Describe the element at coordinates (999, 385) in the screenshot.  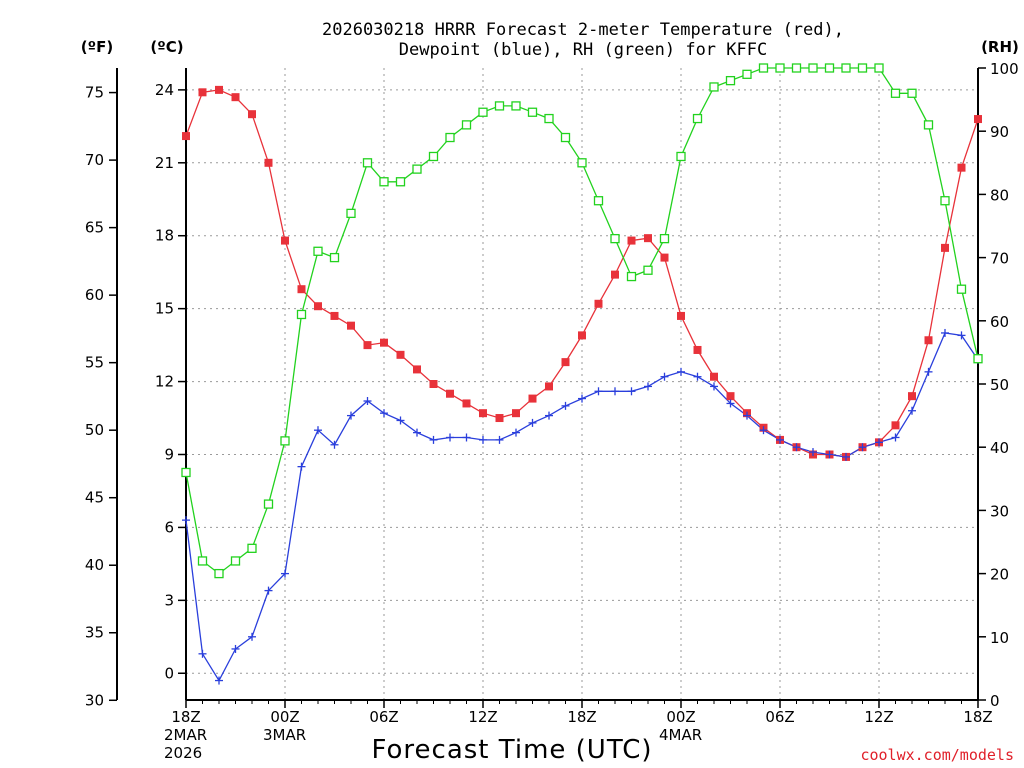
I see `rh-tick-label: 50` at that location.